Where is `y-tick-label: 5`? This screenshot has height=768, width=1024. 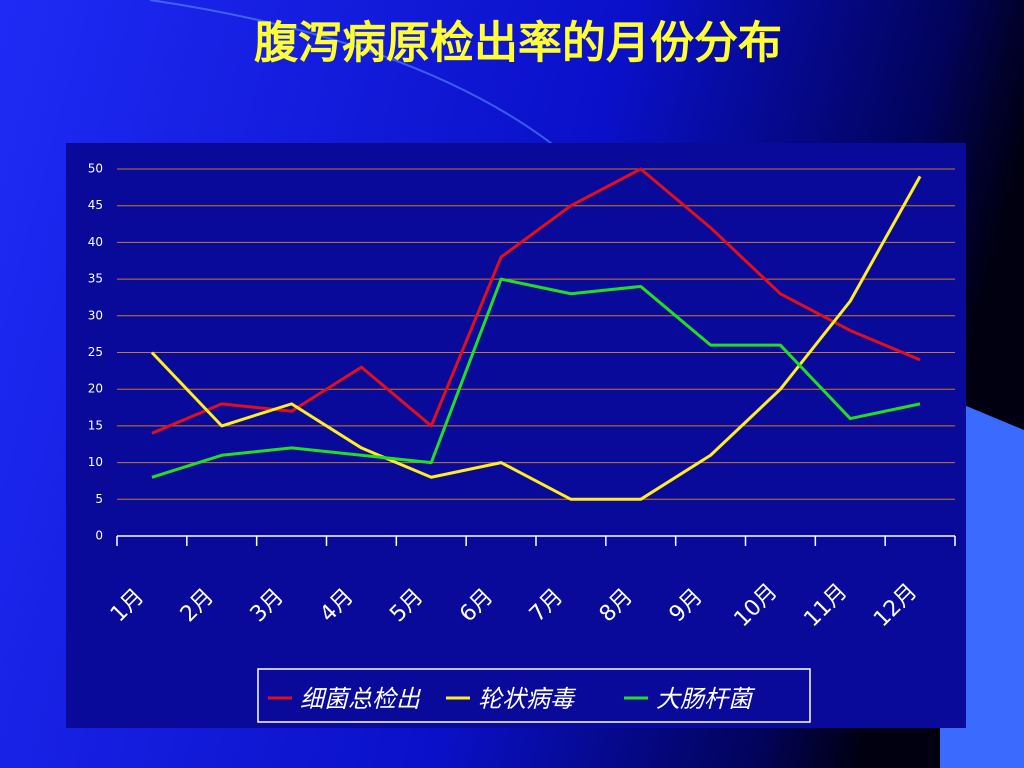
y-tick-label: 5 is located at coordinates (99, 499).